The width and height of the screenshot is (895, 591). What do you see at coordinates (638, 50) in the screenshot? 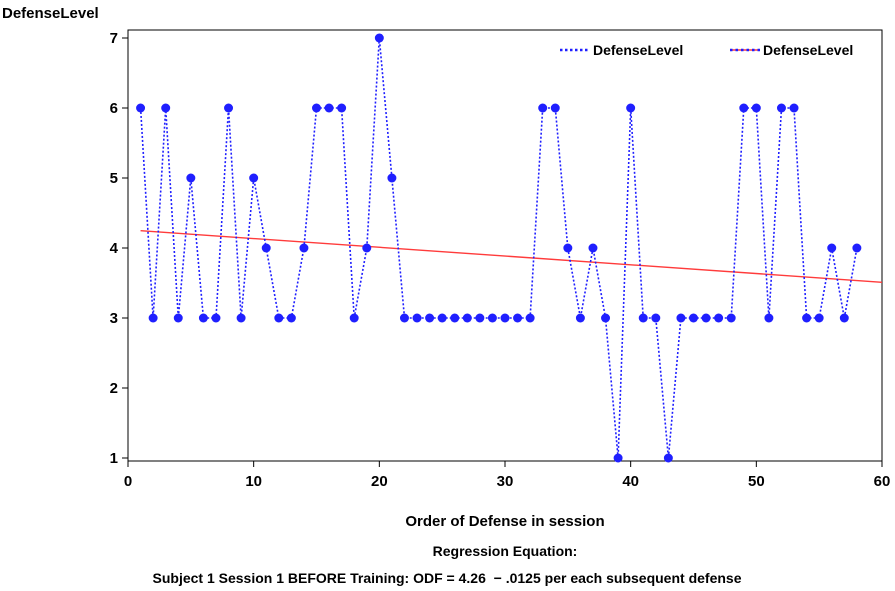
I see `legend-label-series: DefenseLevel` at bounding box center [638, 50].